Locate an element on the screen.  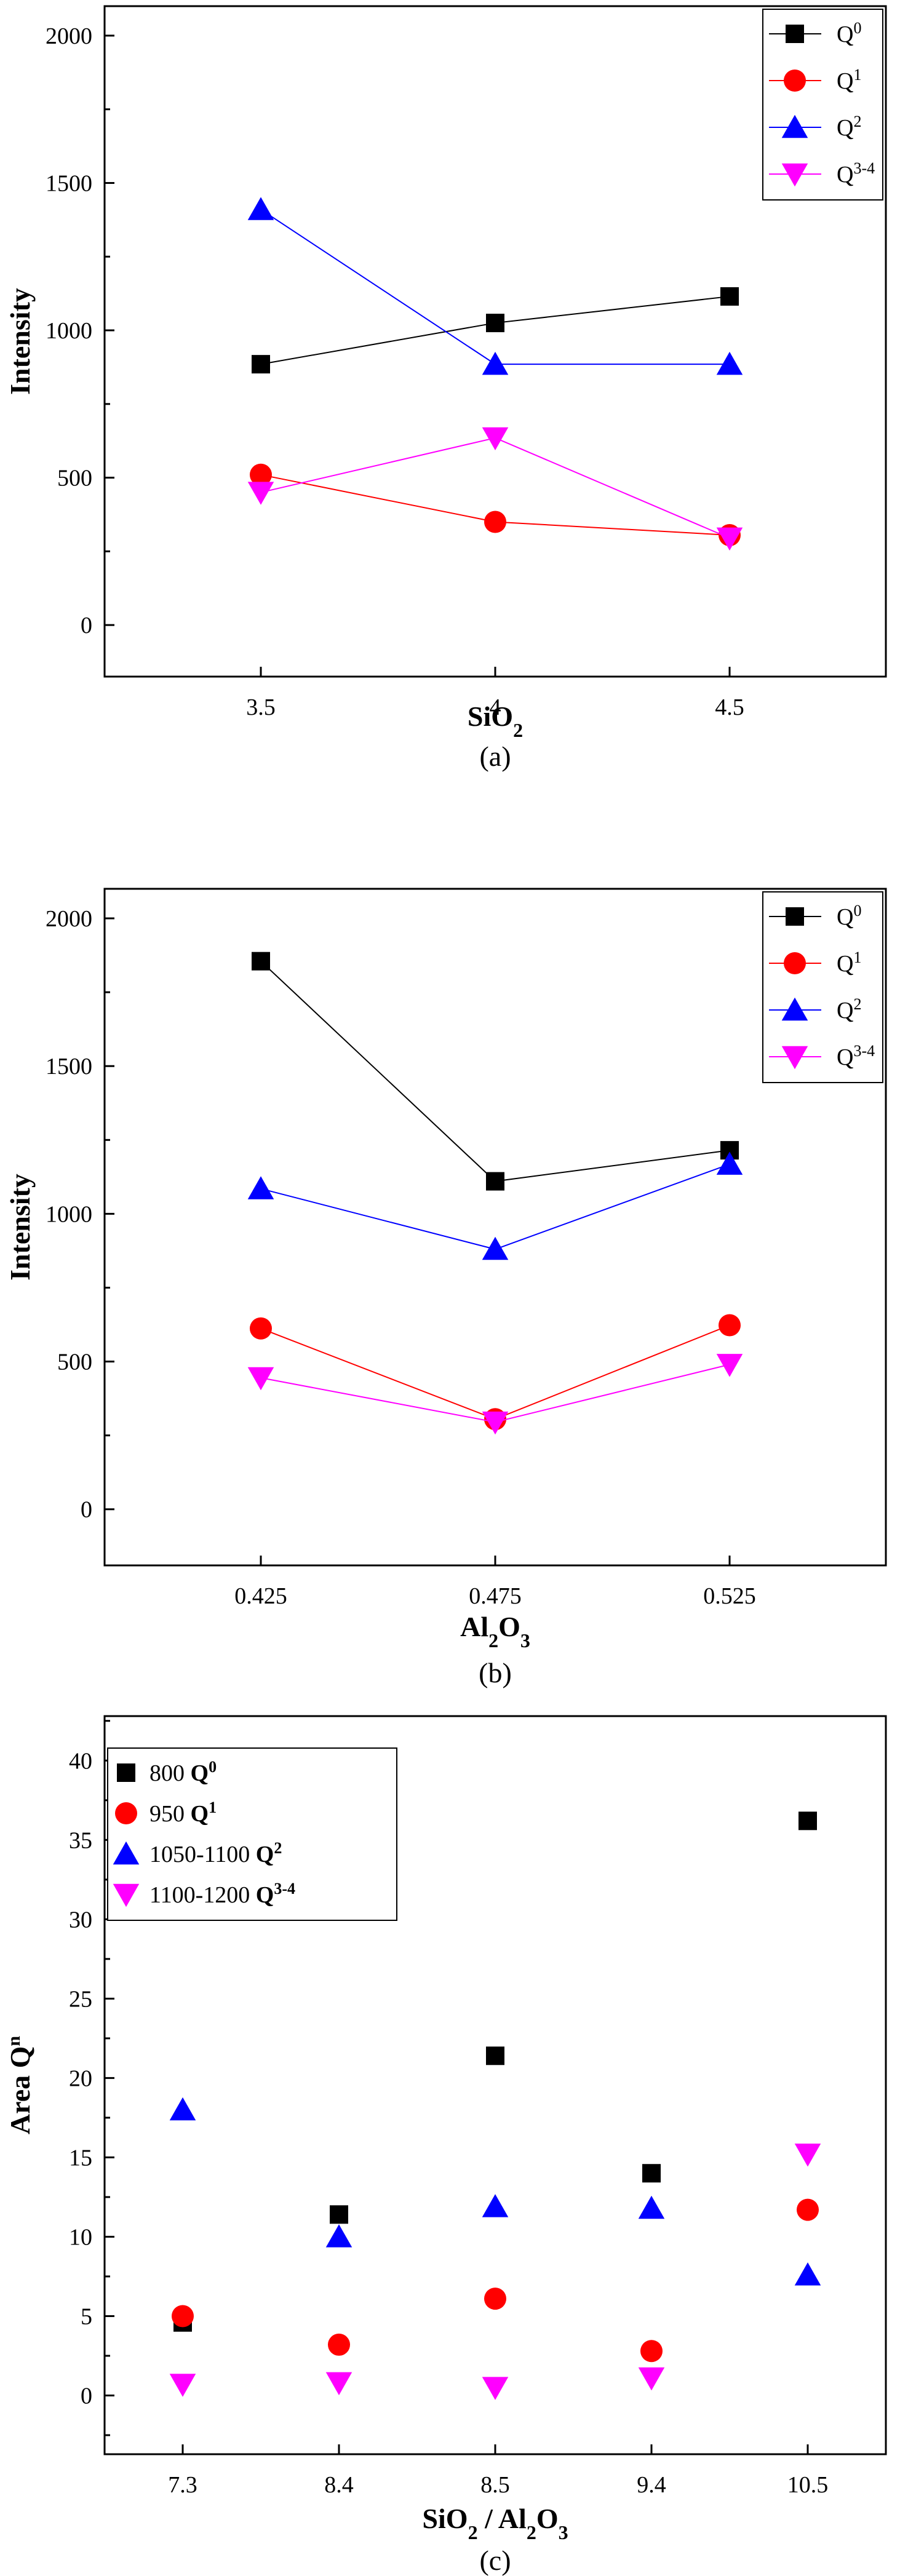
legend-label-prefix: 1100-1200 is located at coordinates (202, 1895).